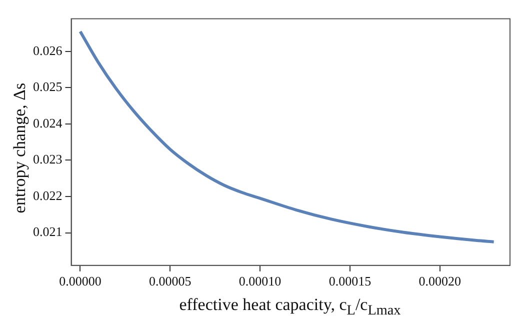 Image resolution: width=520 pixels, height=333 pixels. I want to click on y-tick-label: 0.021, so click(47, 232).